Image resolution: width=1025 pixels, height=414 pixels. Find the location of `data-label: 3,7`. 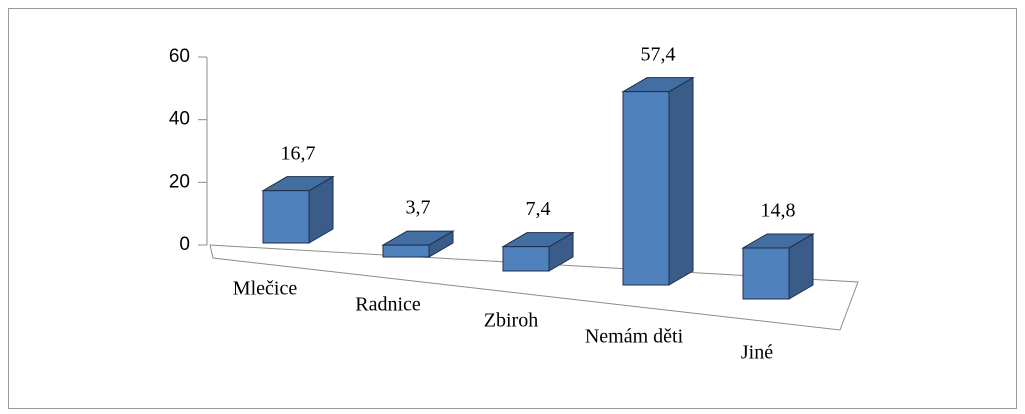

data-label: 3,7 is located at coordinates (418, 208).